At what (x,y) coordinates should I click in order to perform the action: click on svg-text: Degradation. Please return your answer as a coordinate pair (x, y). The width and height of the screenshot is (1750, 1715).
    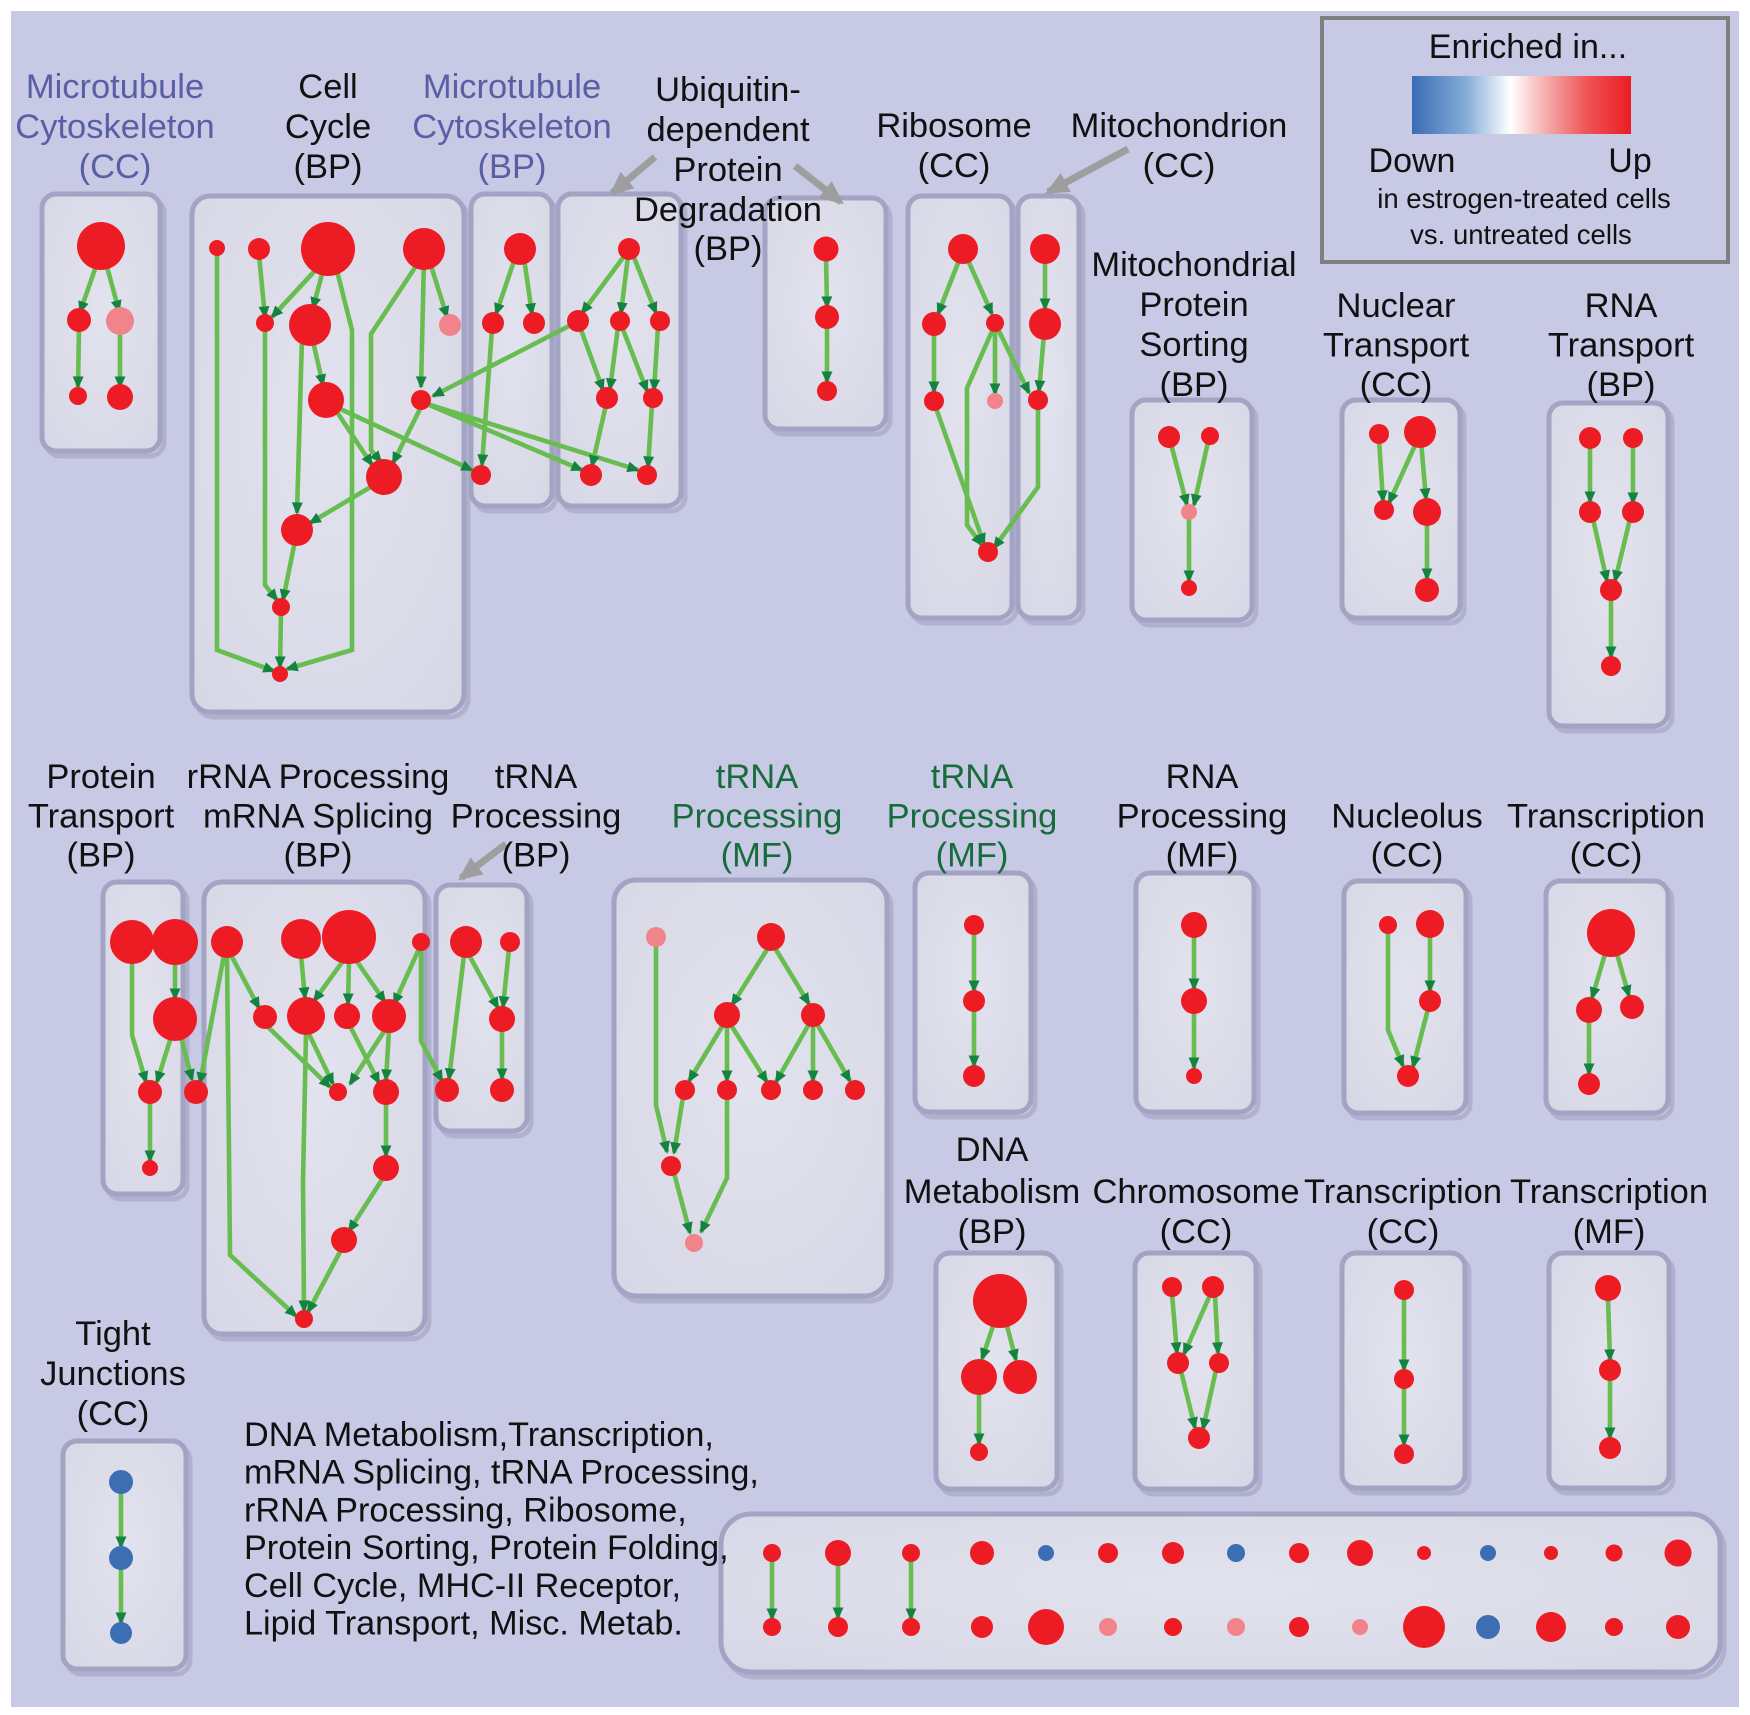
    Looking at the image, I should click on (728, 210).